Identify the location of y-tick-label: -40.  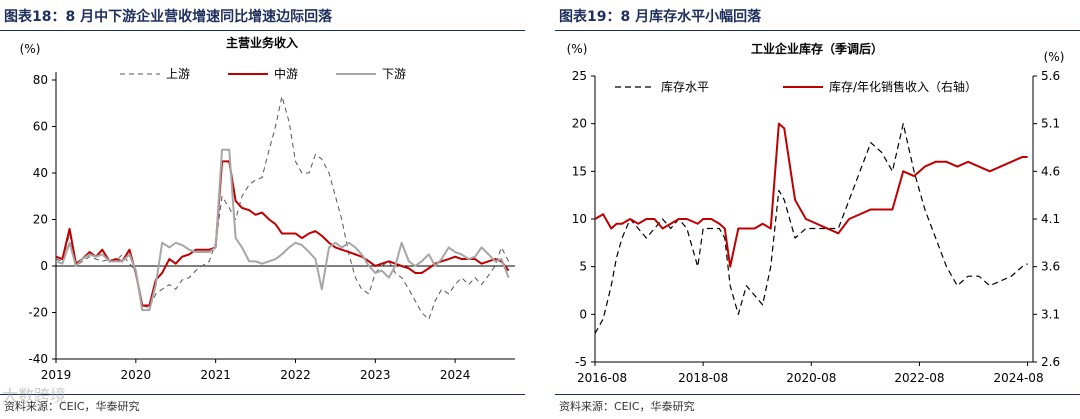
(38, 359).